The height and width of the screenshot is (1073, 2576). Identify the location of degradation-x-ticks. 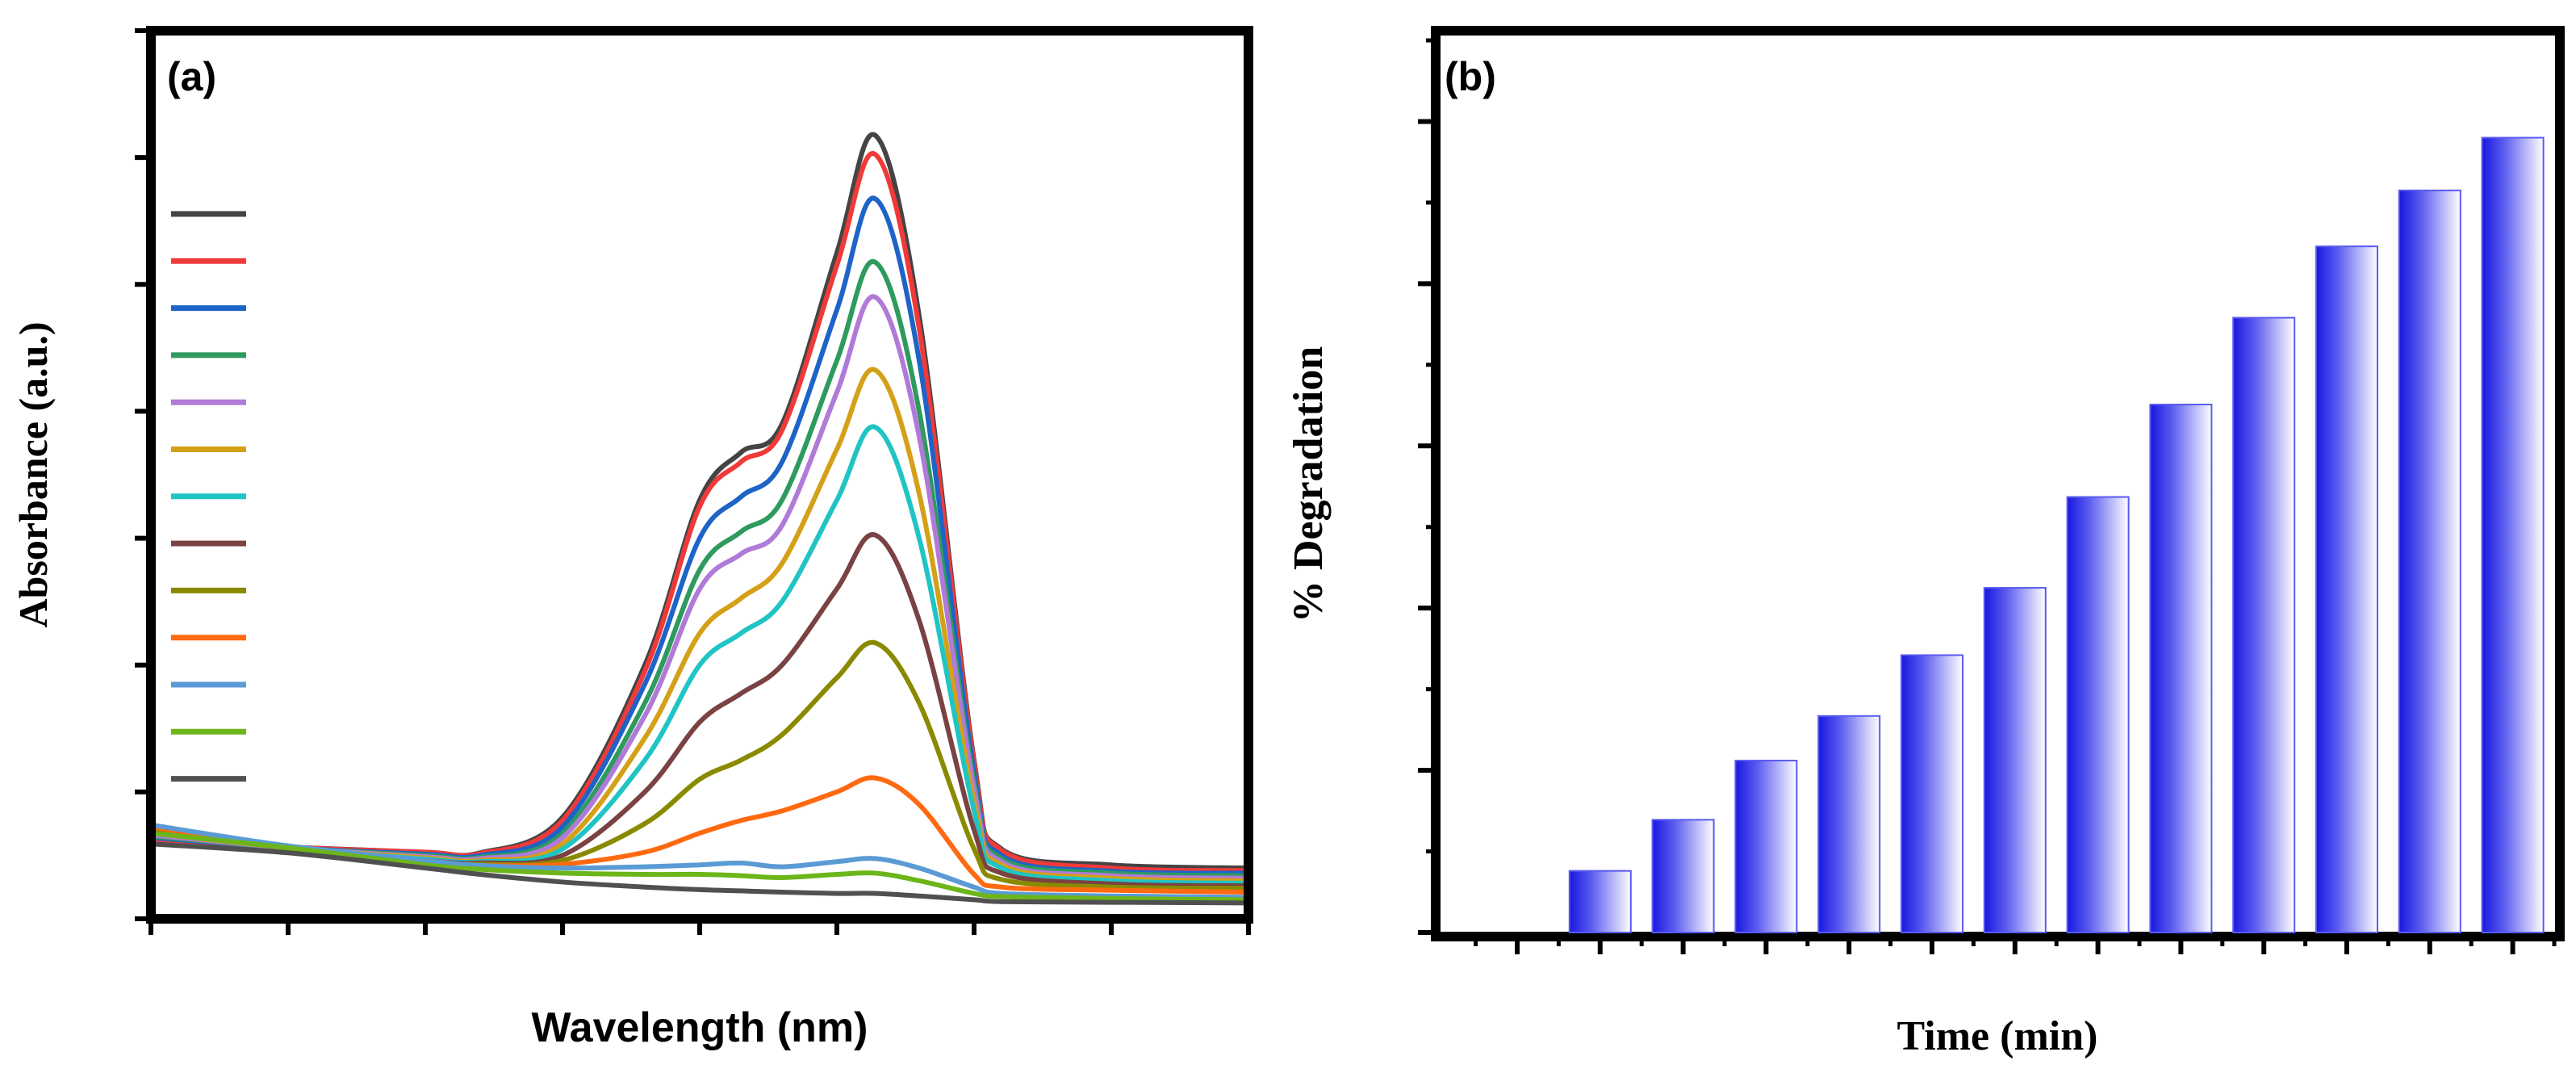
(2015, 945).